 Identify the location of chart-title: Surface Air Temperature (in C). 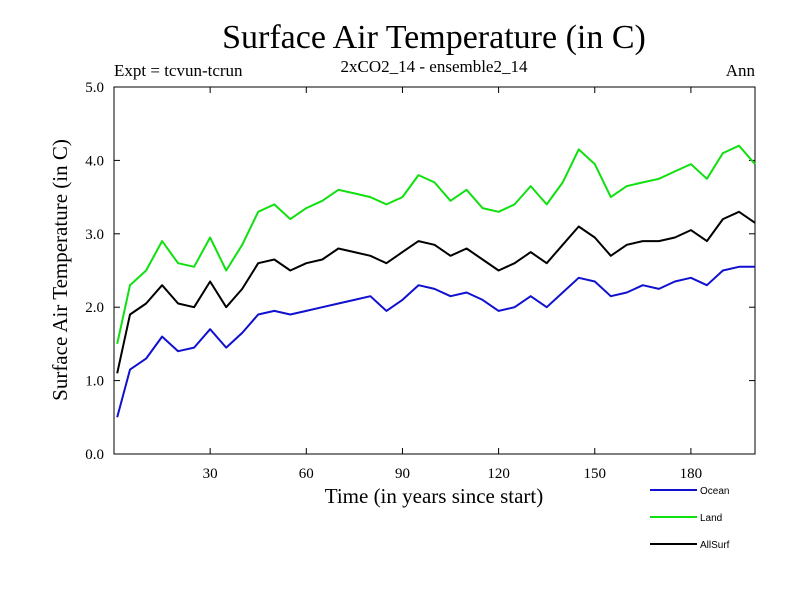
(434, 37).